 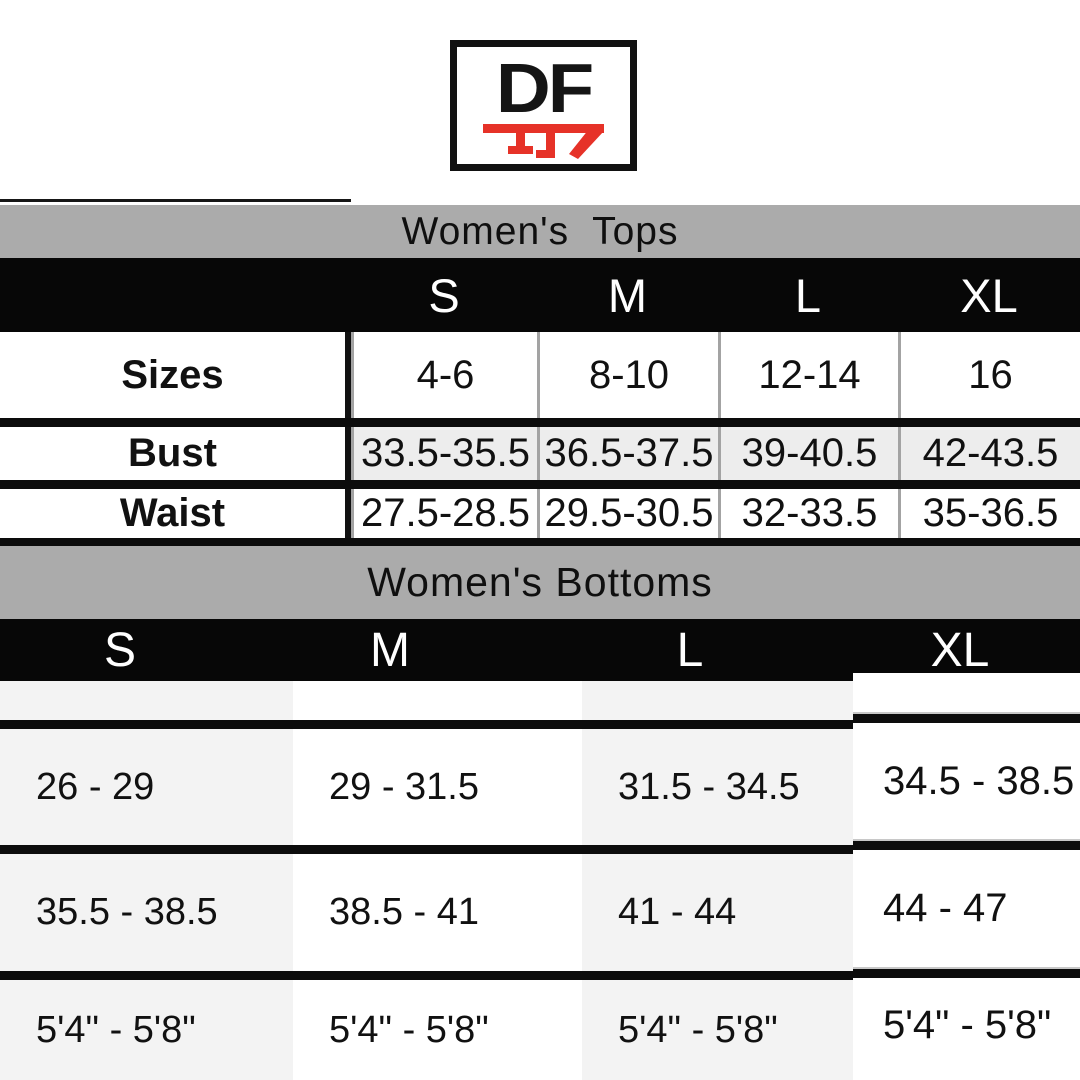 What do you see at coordinates (175, 375) in the screenshot?
I see `tops-row-label: Sizes` at bounding box center [175, 375].